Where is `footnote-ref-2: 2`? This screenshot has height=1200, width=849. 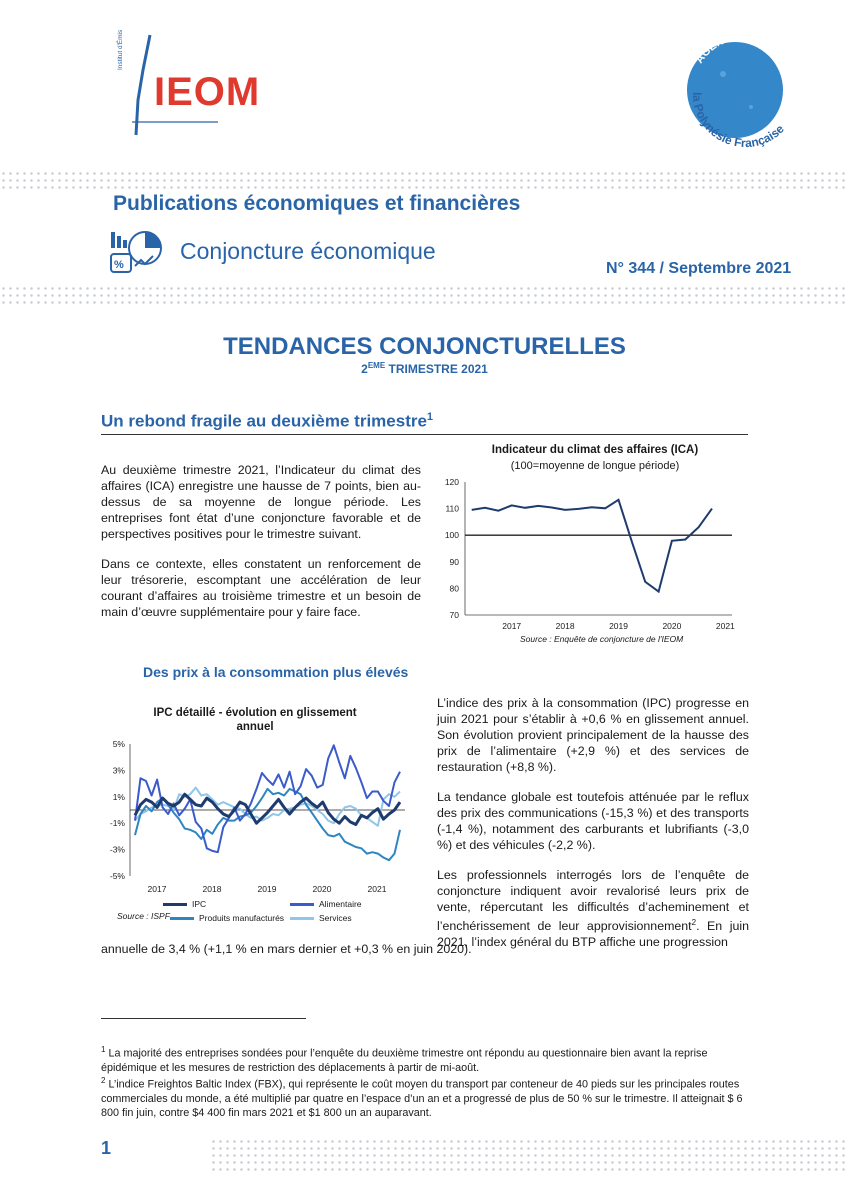
footnote-ref-2: 2 is located at coordinates (694, 922).